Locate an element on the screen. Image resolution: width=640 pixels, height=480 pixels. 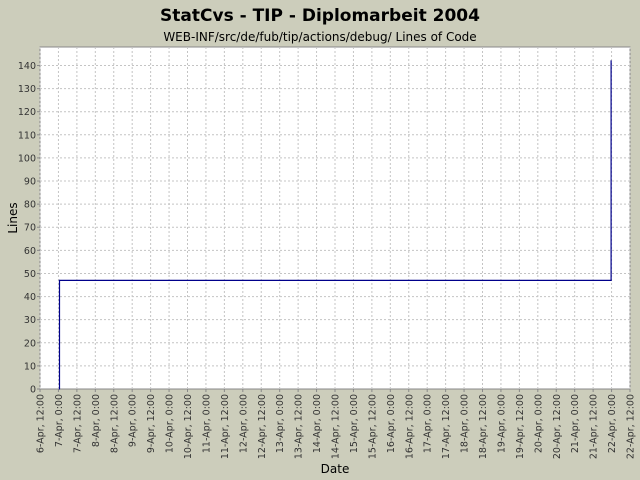
x-tick-label: 18-Apr, 0:00 is located at coordinates (465, 423).